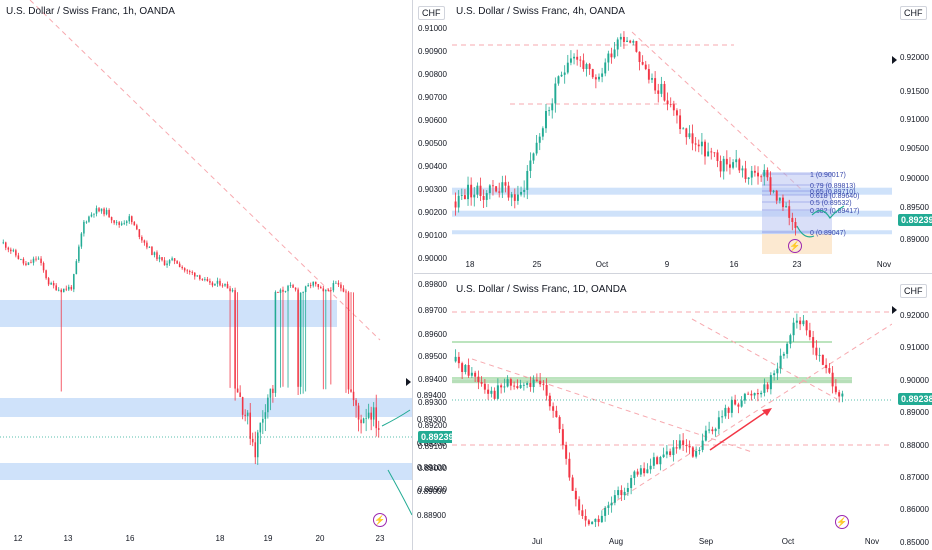 This screenshot has height=550, width=932. I want to click on y-tick-label-4h: 0.90200, so click(432, 212).